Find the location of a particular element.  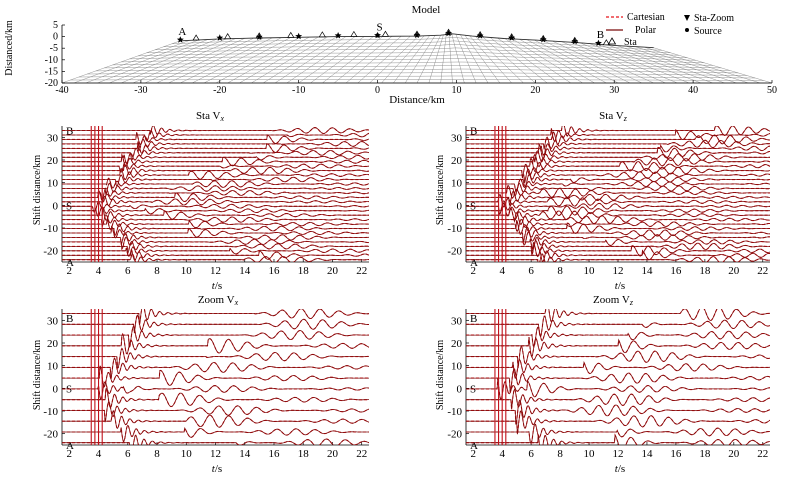

sta-vz-title-sub: z is located at coordinates (625, 118).